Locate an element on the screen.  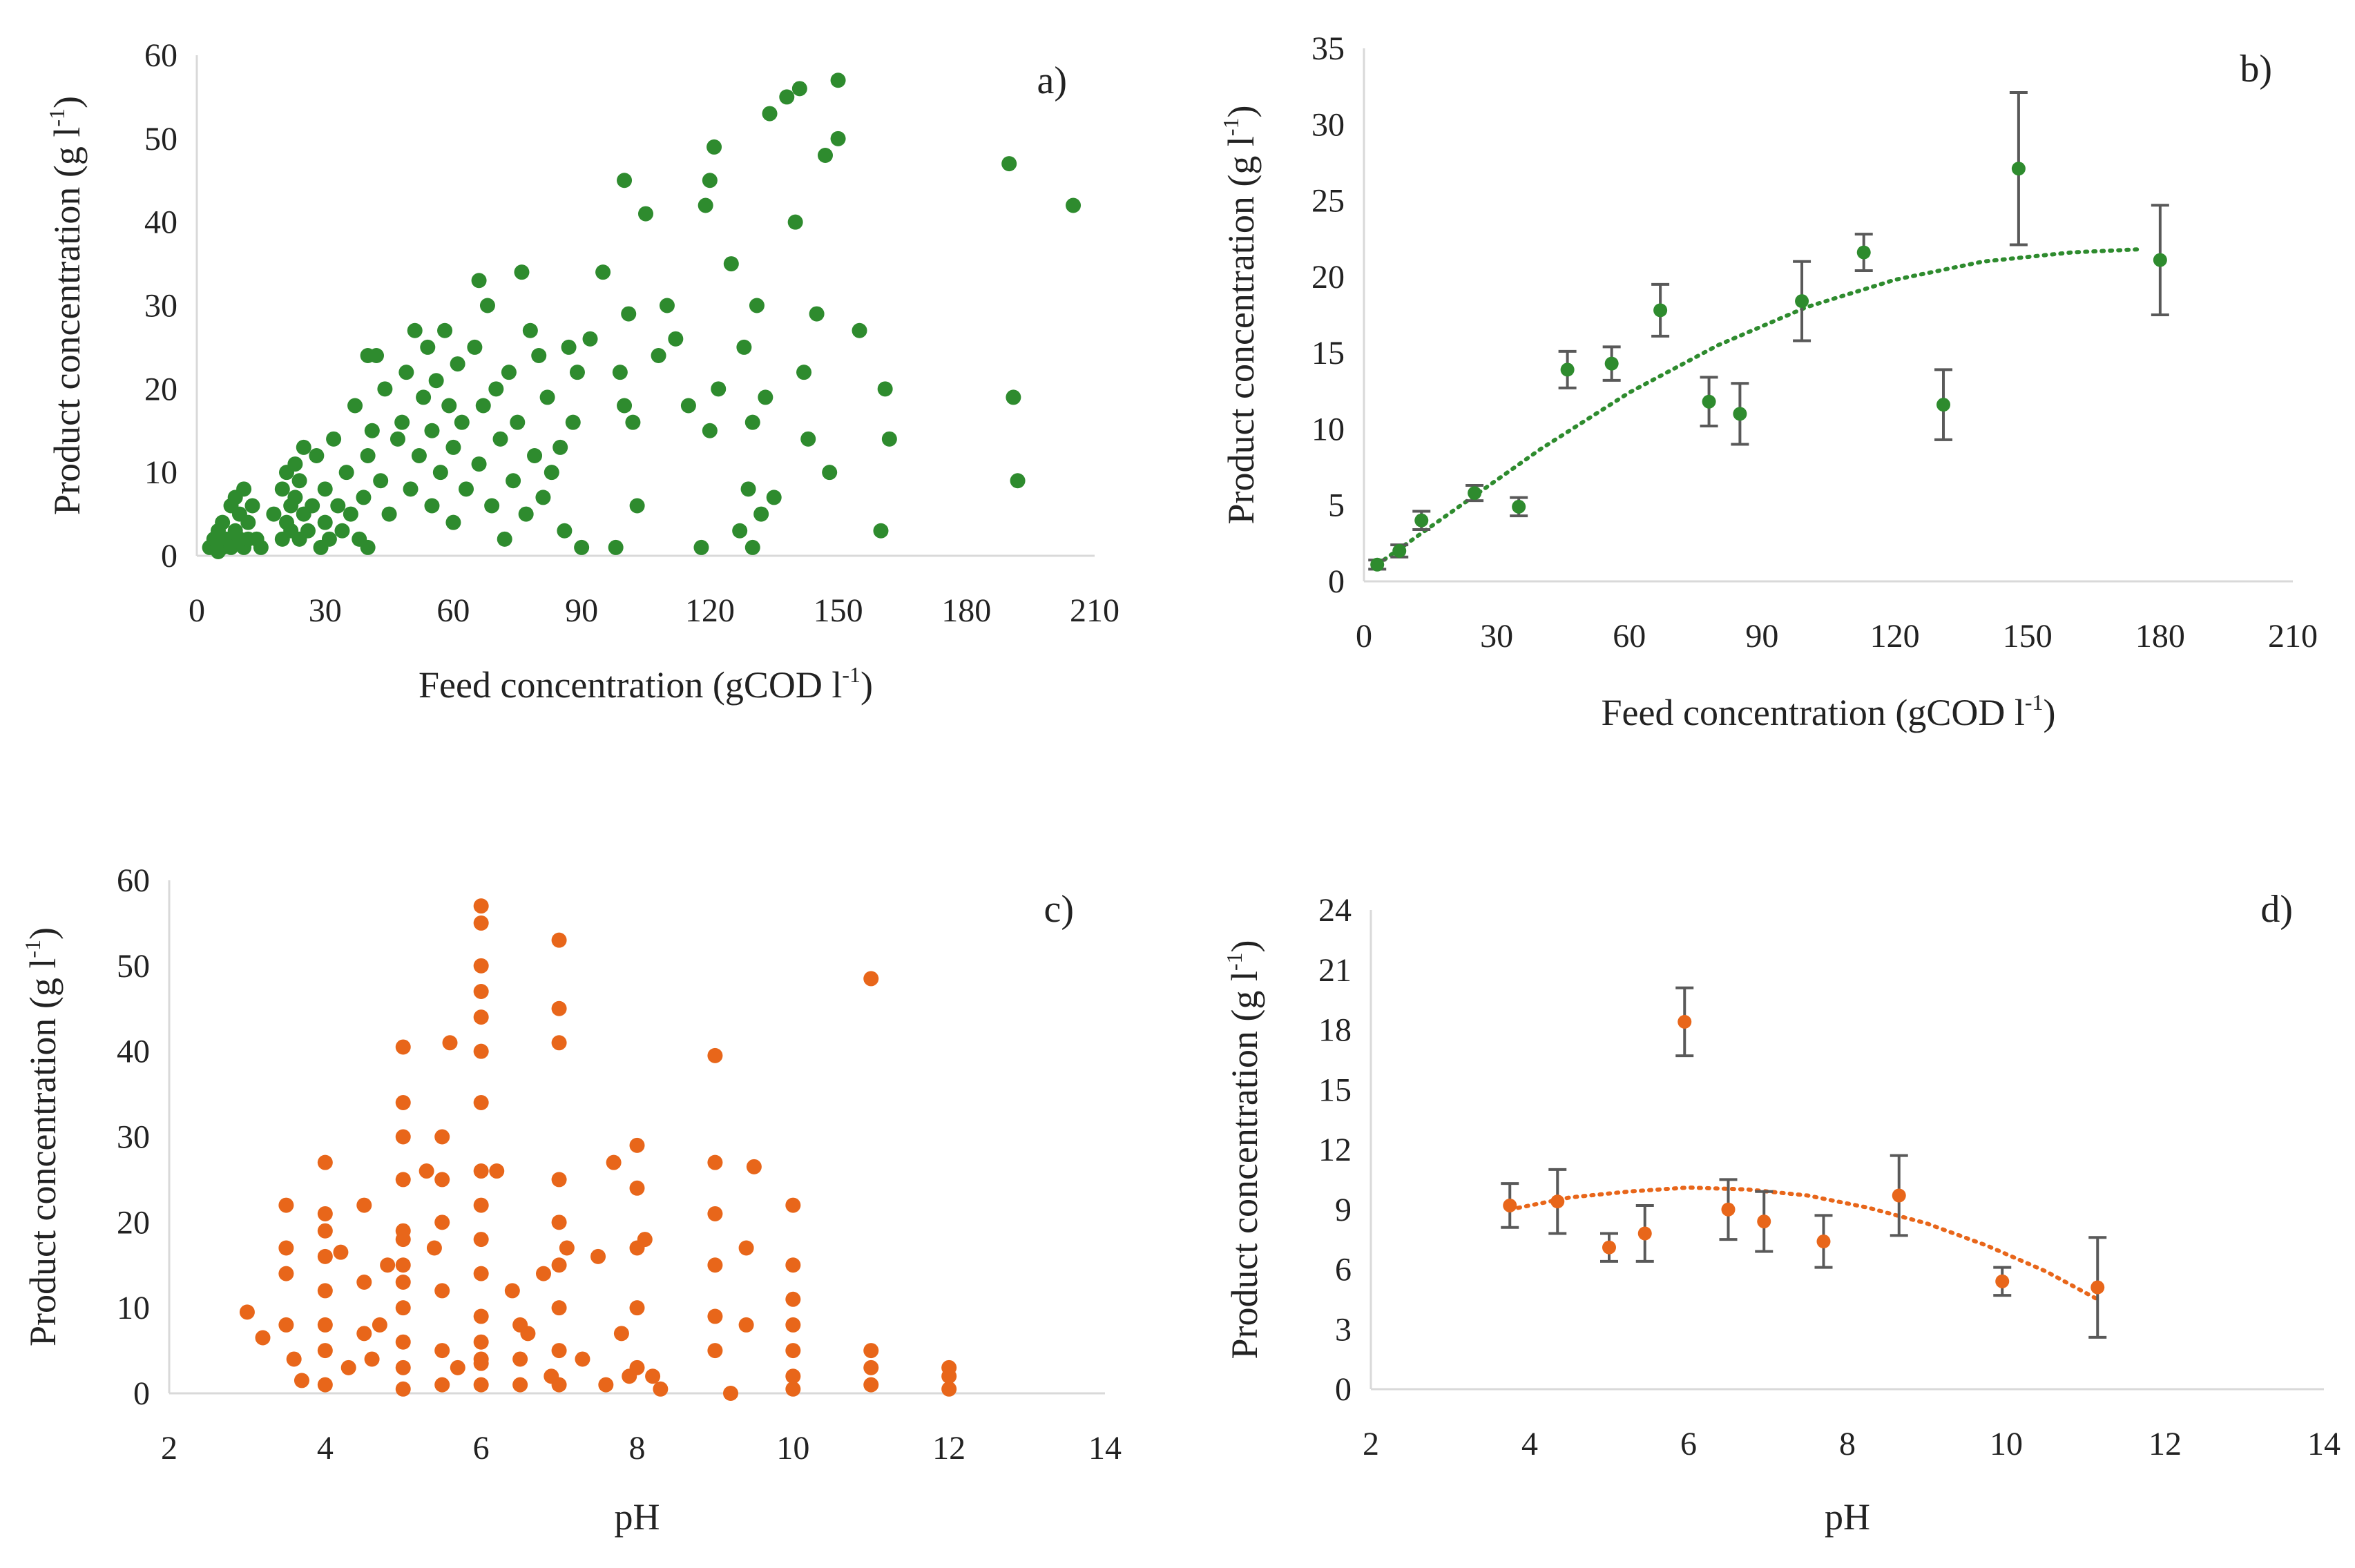
x-axis-title: Feed concentration (gCOD l-1) is located at coordinates (646, 684).